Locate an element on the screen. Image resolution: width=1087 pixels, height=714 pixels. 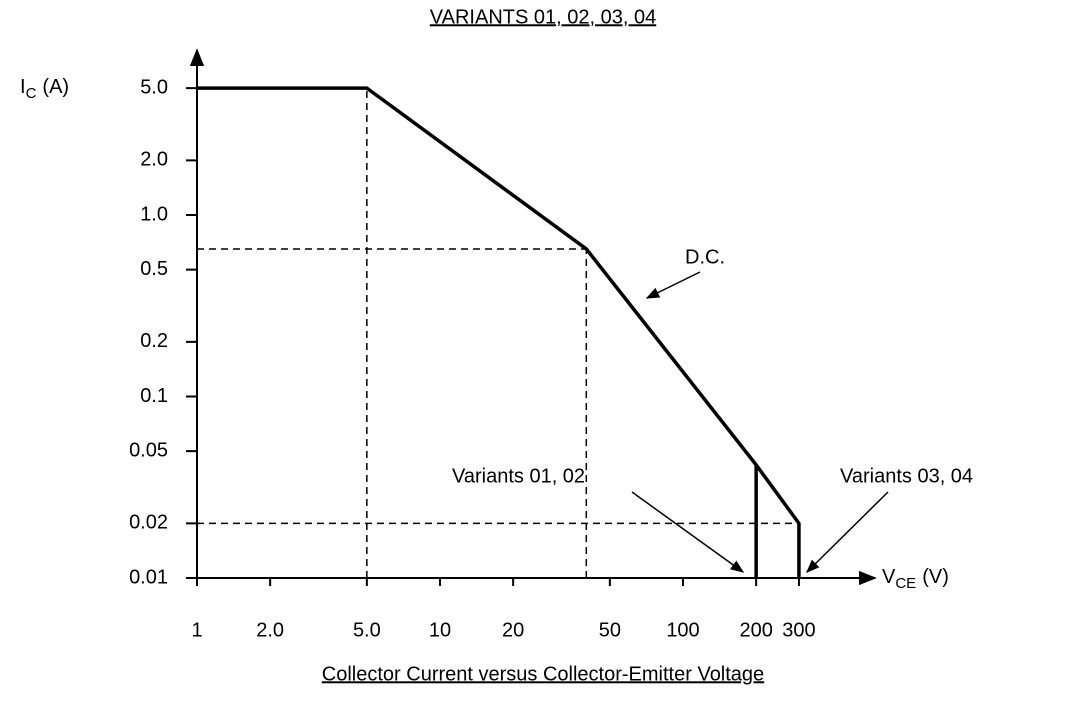
y-tick-label: 0.02 is located at coordinates (148, 523).